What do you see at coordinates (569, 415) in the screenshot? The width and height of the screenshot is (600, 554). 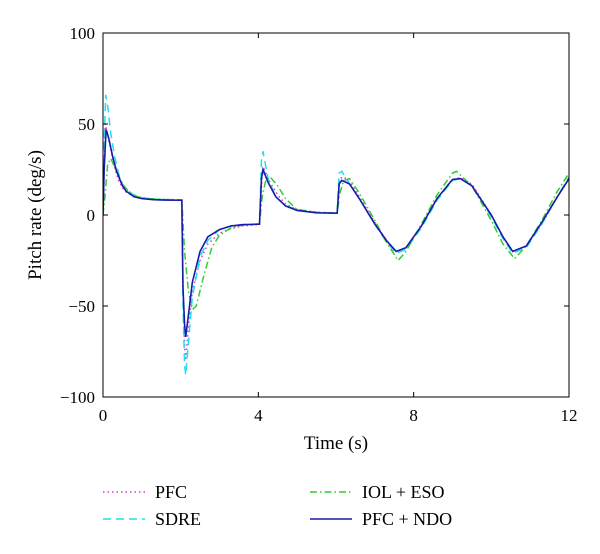 I see `x-tick-label: 12` at bounding box center [569, 415].